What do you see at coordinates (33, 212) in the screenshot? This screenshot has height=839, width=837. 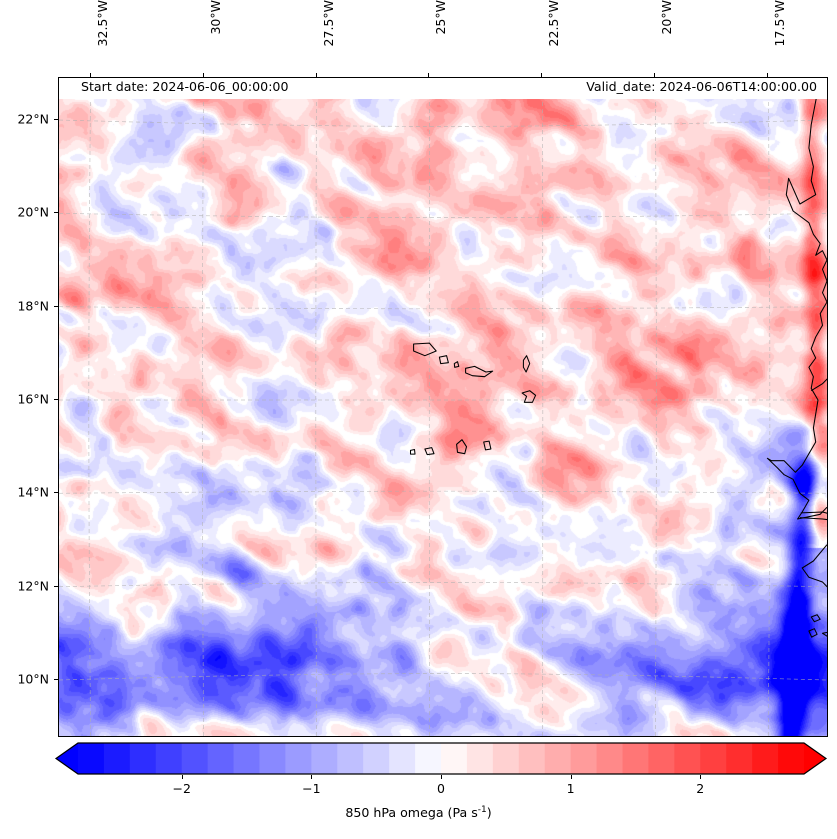 I see `latitude-tick-1: 20°N` at bounding box center [33, 212].